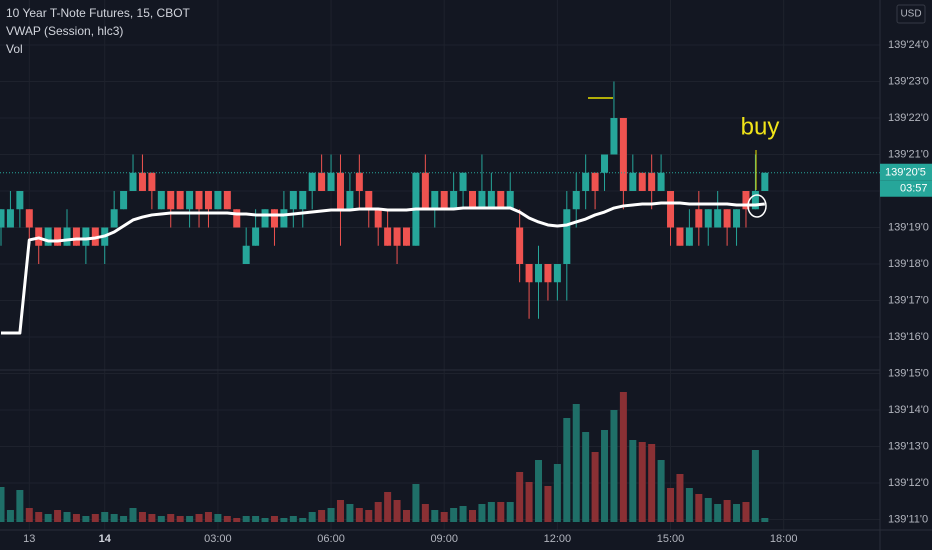  What do you see at coordinates (760, 126) in the screenshot?
I see `annotation: buy` at bounding box center [760, 126].